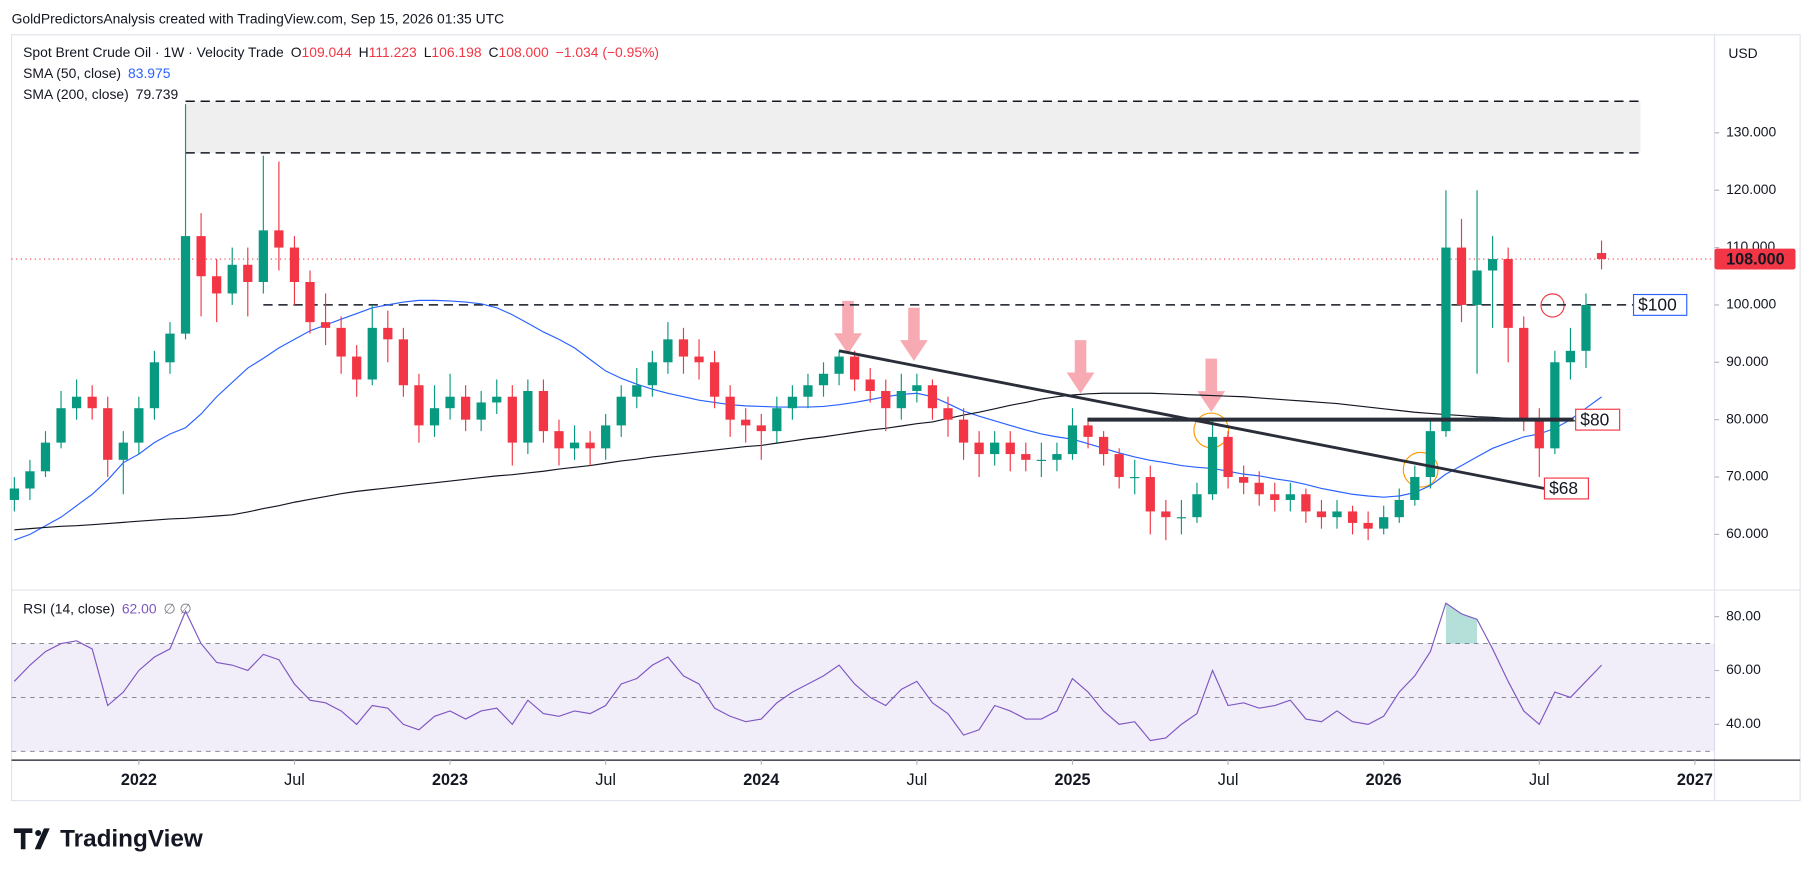 The width and height of the screenshot is (1814, 877). I want to click on x-tick-label: 2026, so click(1384, 780).